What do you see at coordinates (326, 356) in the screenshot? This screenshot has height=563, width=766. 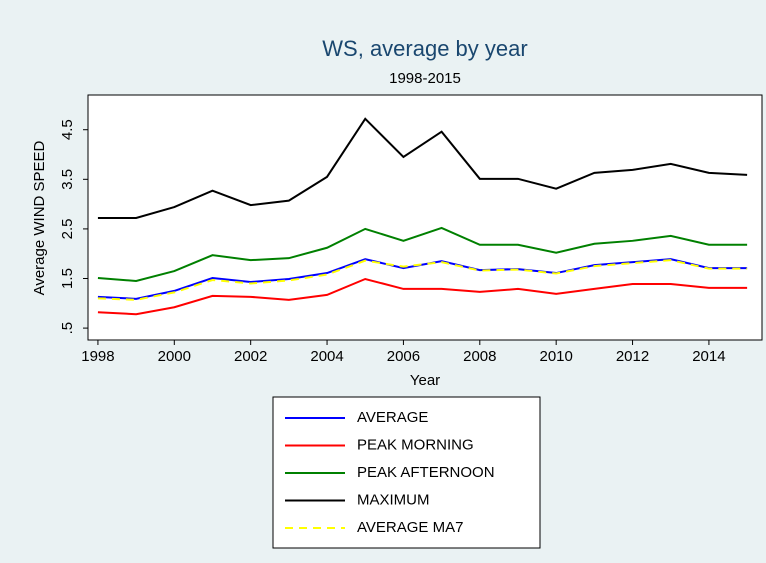 I see `x-tick-label: 2004` at bounding box center [326, 356].